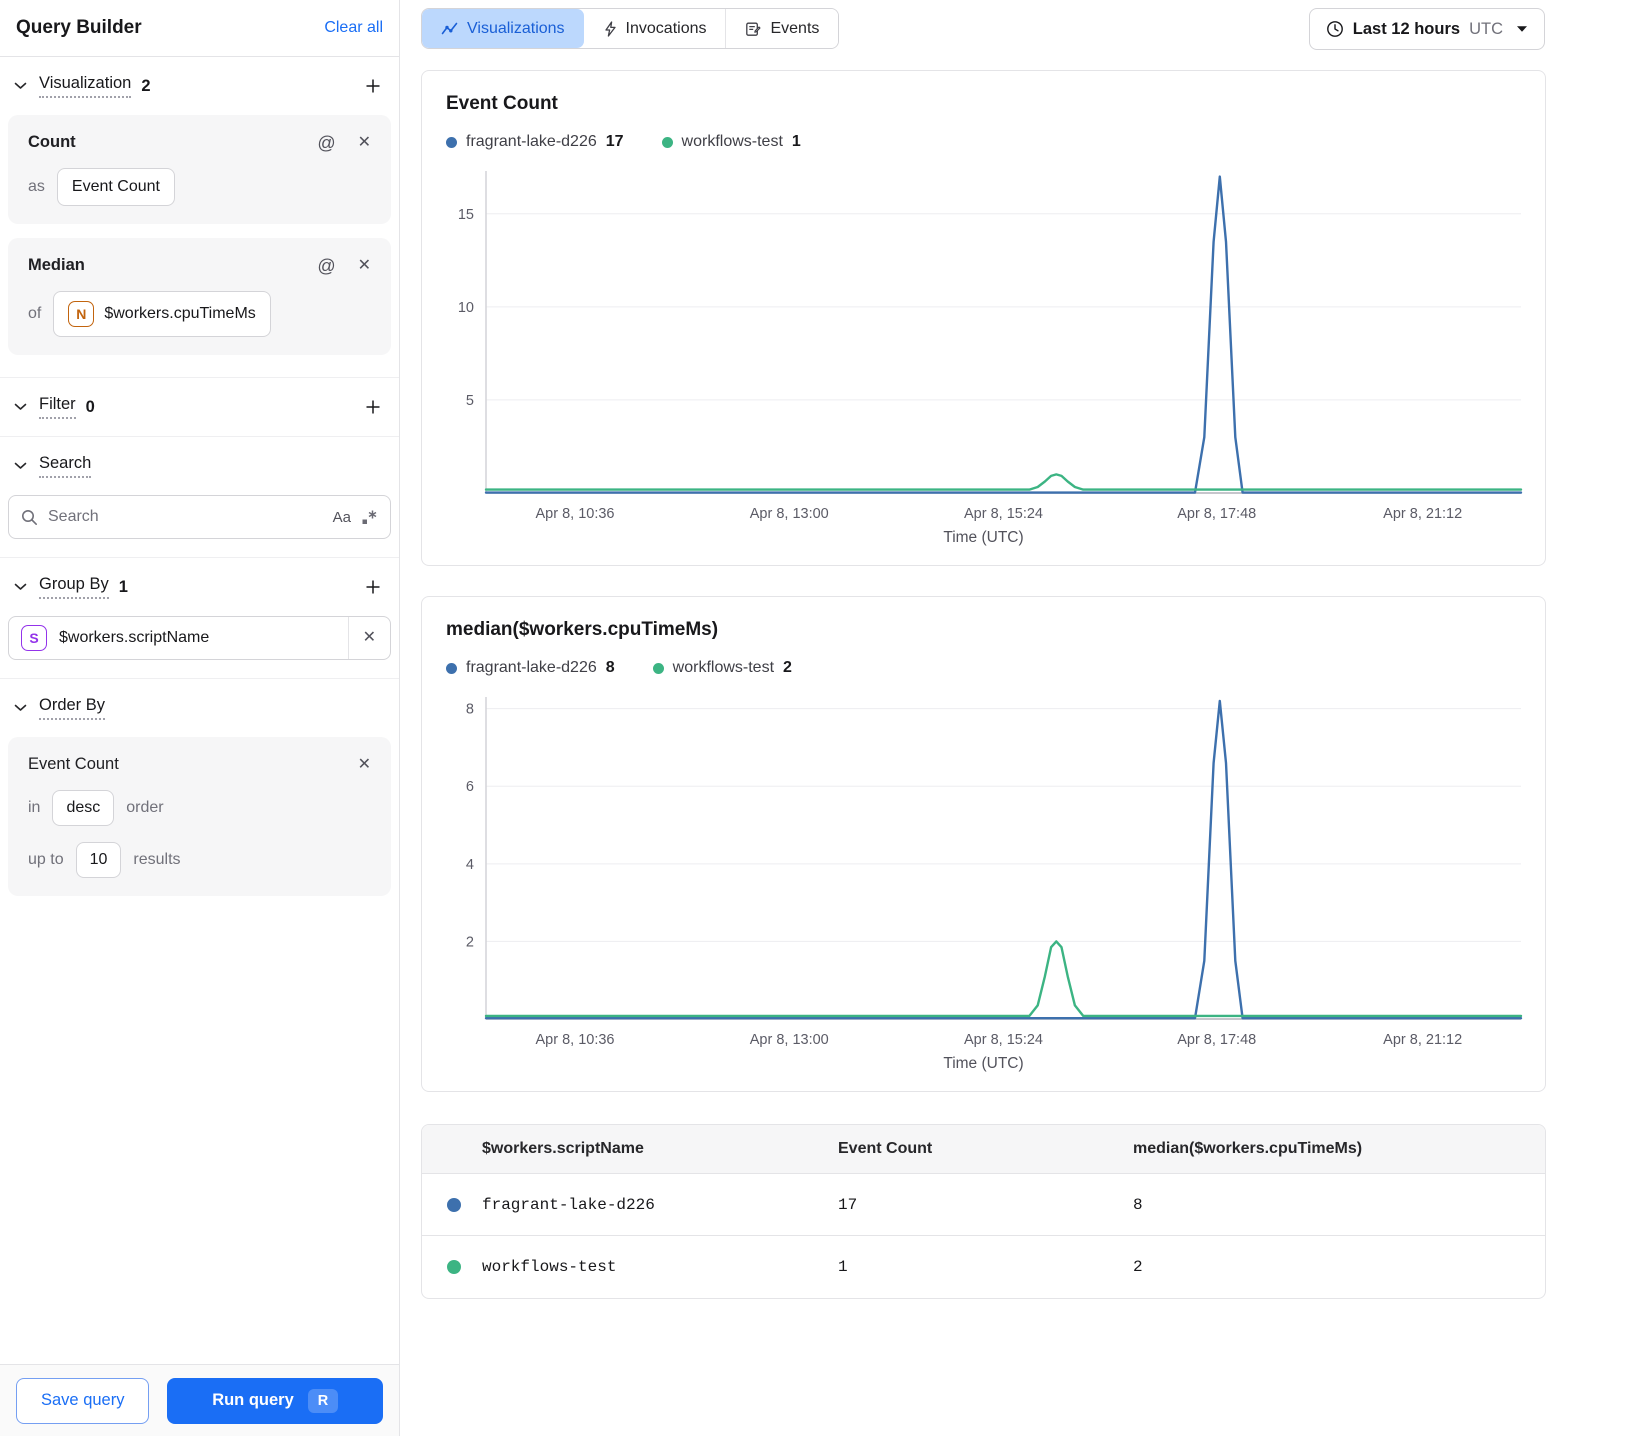 The width and height of the screenshot is (1640, 1436). What do you see at coordinates (795, 28) in the screenshot?
I see `tab-label: Events` at bounding box center [795, 28].